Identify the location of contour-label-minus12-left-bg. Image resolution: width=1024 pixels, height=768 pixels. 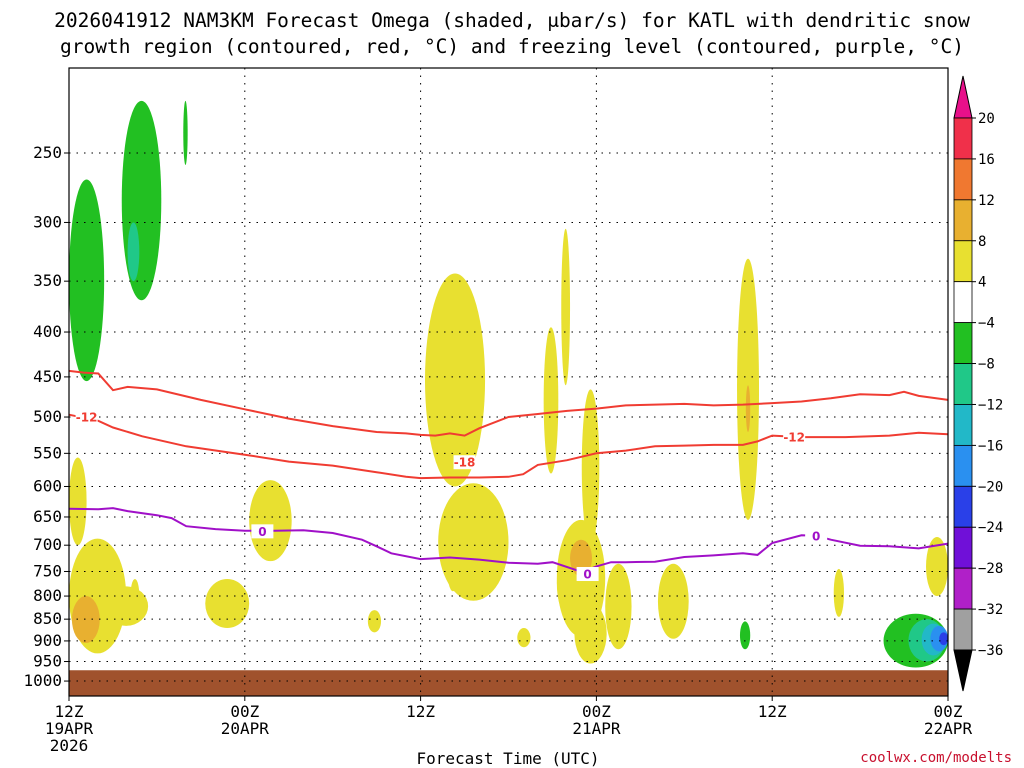
(86, 417).